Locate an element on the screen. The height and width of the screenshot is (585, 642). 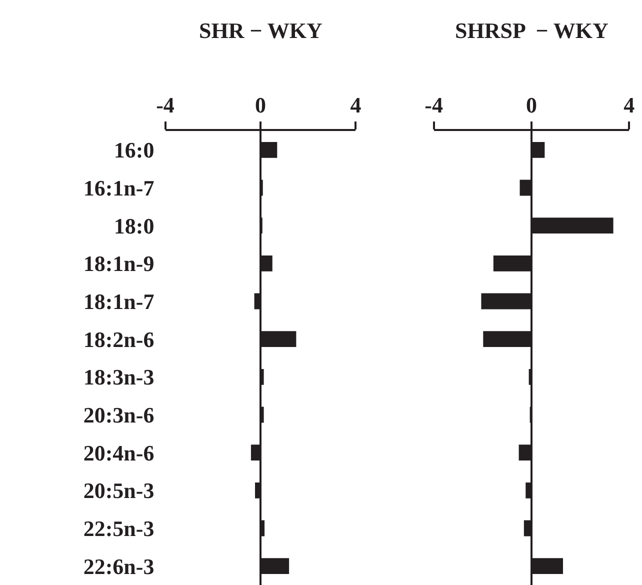
y-tick-label: 22:5n-3 is located at coordinates (118, 528).